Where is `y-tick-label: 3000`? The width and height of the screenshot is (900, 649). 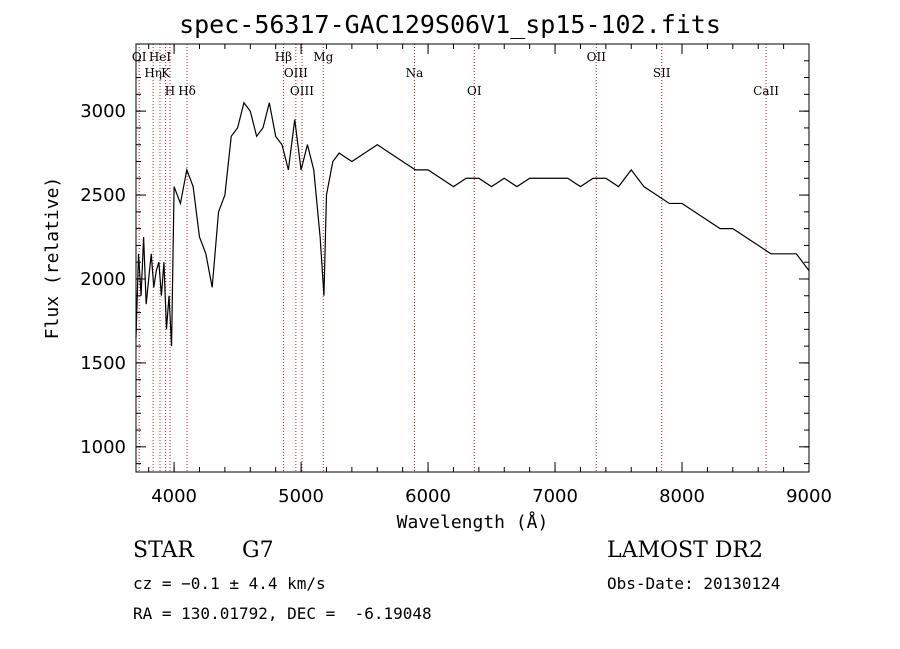 y-tick-label: 3000 is located at coordinates (103, 111).